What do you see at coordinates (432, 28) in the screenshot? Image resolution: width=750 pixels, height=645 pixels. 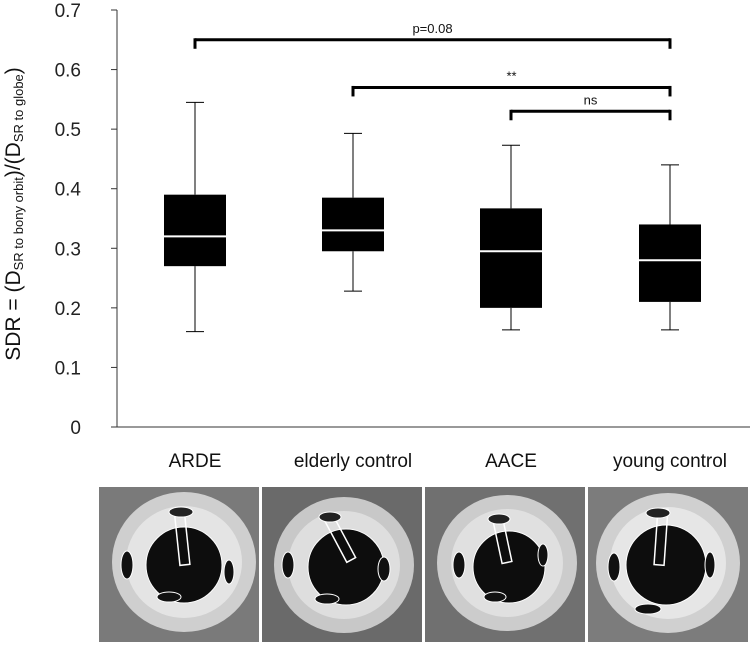 I see `bracket-label: p=0.08` at bounding box center [432, 28].